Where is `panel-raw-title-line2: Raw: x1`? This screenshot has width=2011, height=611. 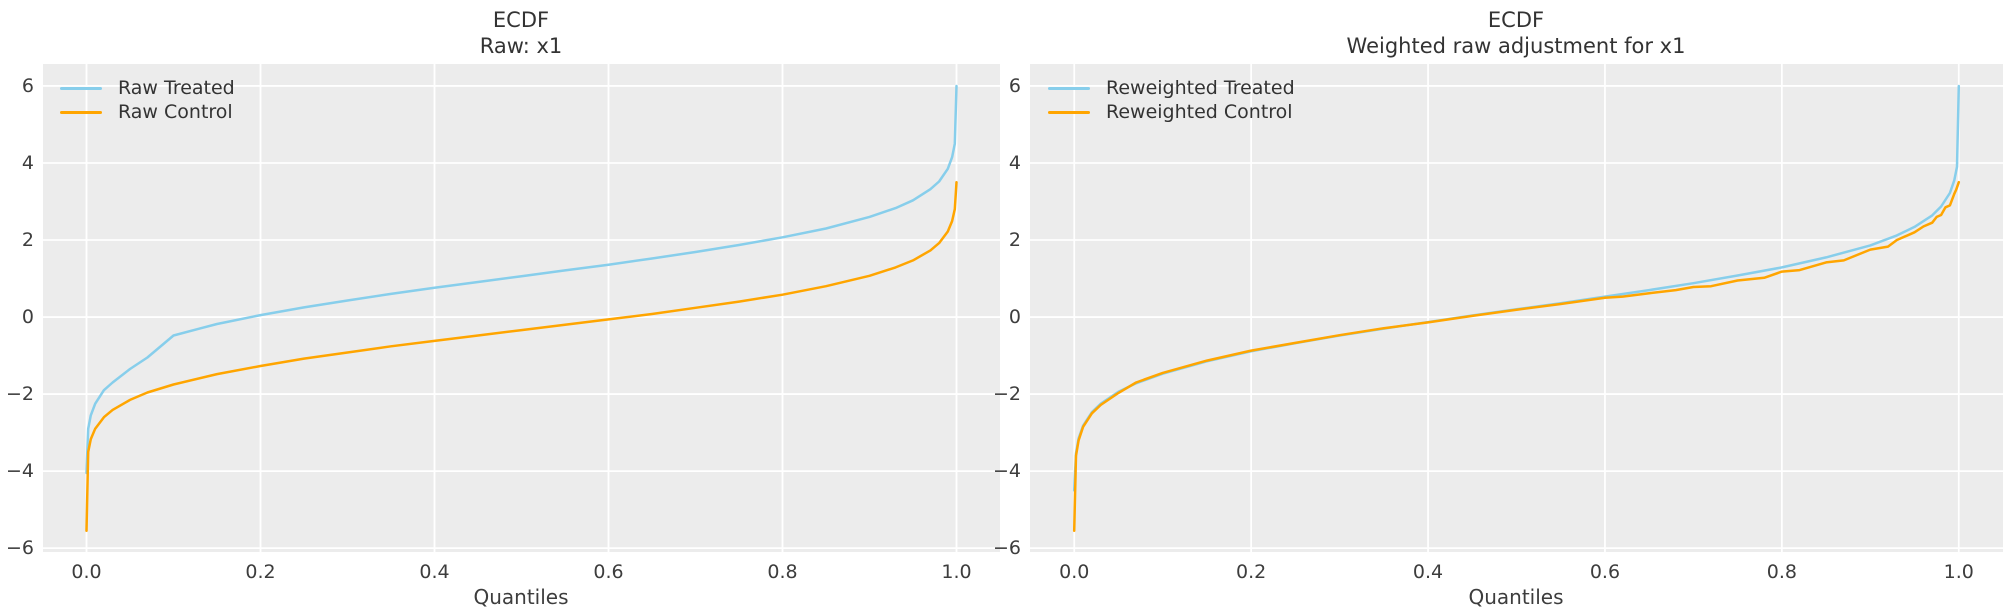 panel-raw-title-line2: Raw: x1 is located at coordinates (521, 46).